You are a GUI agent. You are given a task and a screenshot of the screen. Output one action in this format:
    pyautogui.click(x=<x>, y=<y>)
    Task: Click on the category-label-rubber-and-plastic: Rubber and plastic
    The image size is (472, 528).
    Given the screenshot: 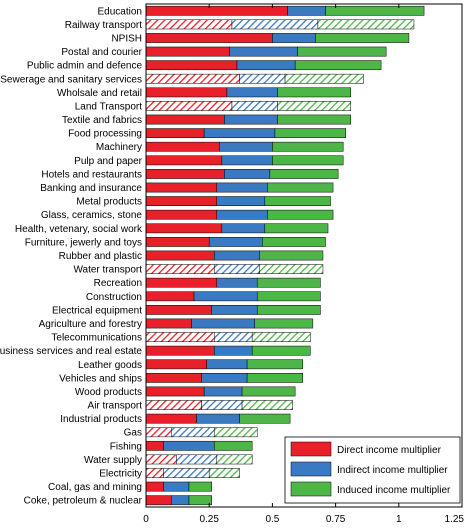 What is the action you would take?
    pyautogui.click(x=100, y=256)
    